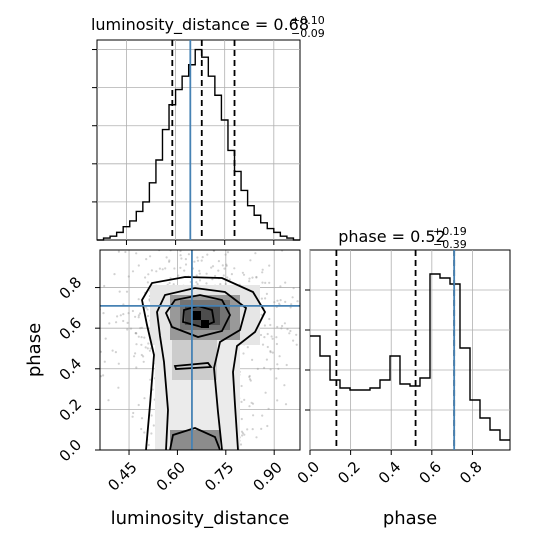  What do you see at coordinates (193, 366) in the screenshot?
I see `contour-band` at bounding box center [193, 366].